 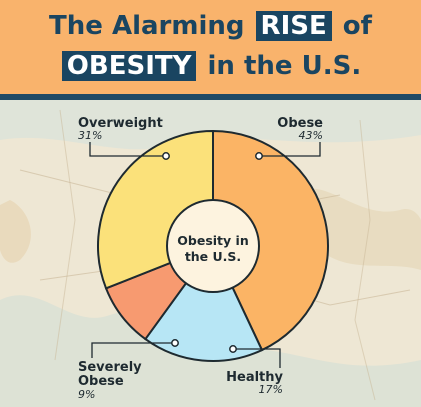 I want to click on label-obese-percent: 43%, so click(x=311, y=135).